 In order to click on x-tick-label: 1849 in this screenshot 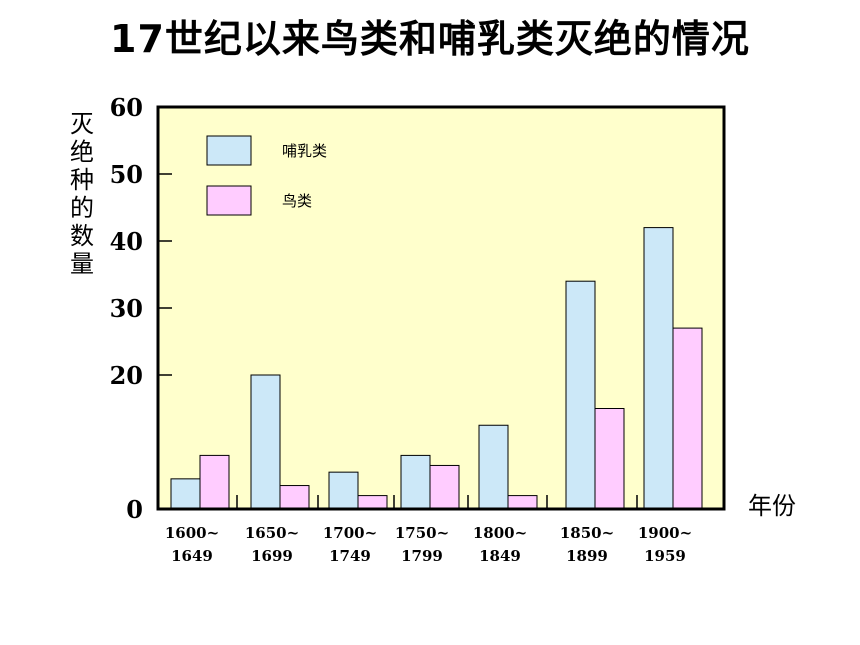, I will do `click(500, 556)`.